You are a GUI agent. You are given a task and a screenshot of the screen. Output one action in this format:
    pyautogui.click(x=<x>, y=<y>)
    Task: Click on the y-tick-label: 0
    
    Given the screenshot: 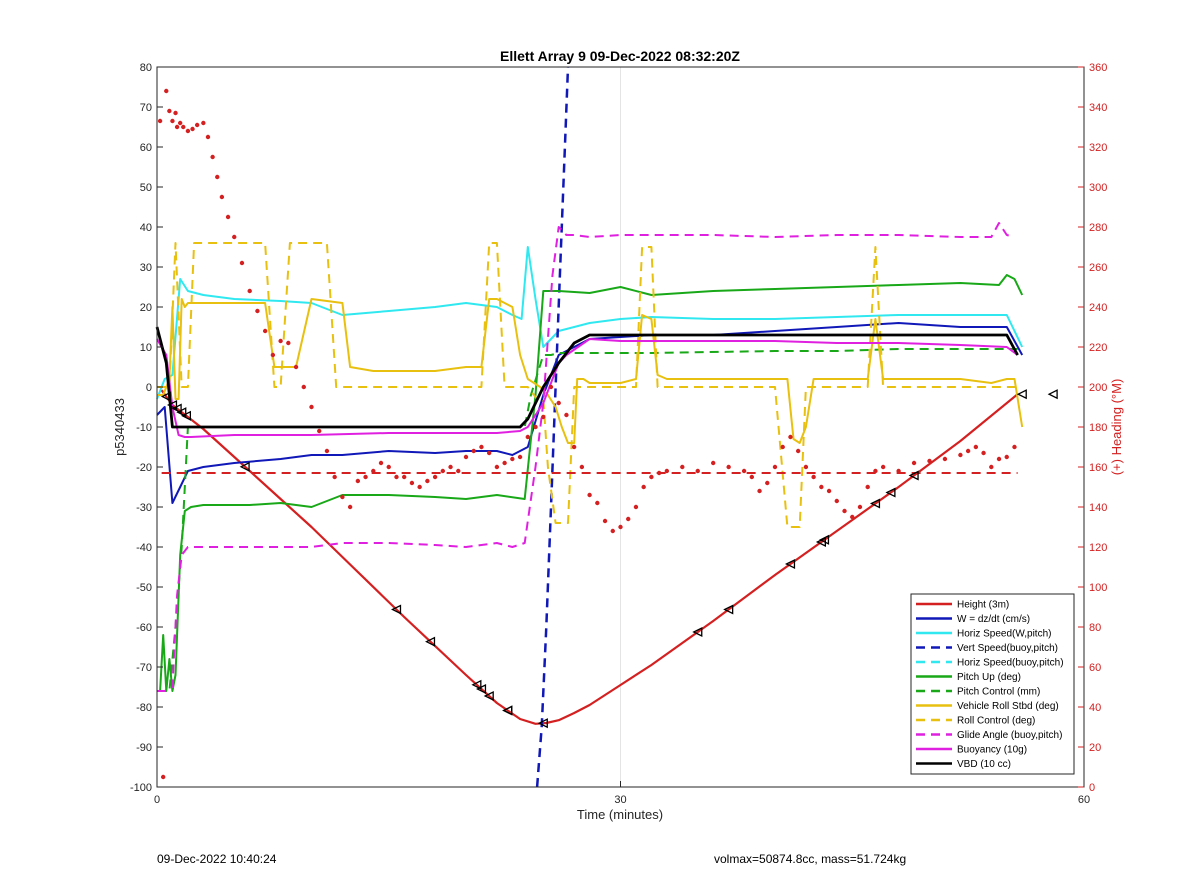 What is the action you would take?
    pyautogui.click(x=149, y=388)
    